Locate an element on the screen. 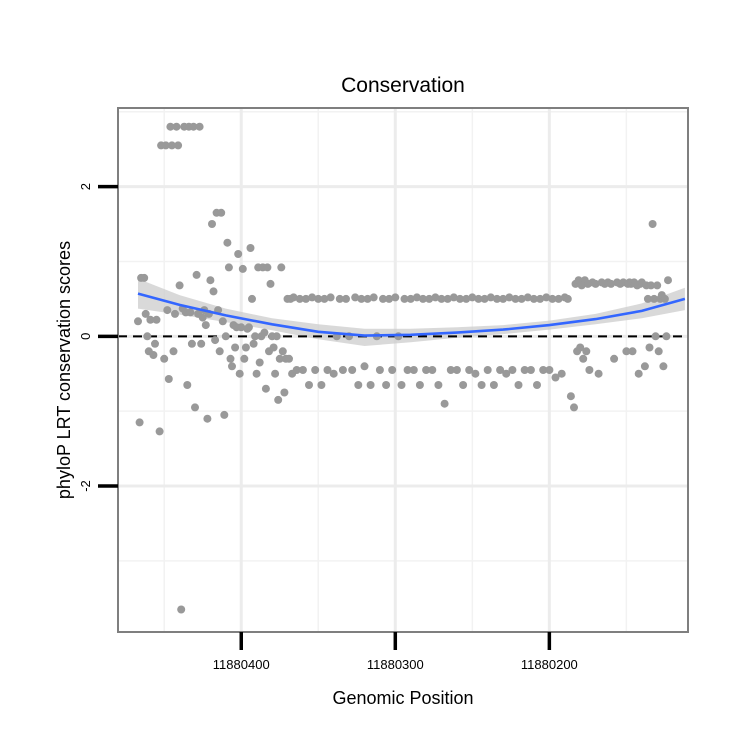  x-axis-ticks: 11880400 11880300 11880200 is located at coordinates (395, 652).